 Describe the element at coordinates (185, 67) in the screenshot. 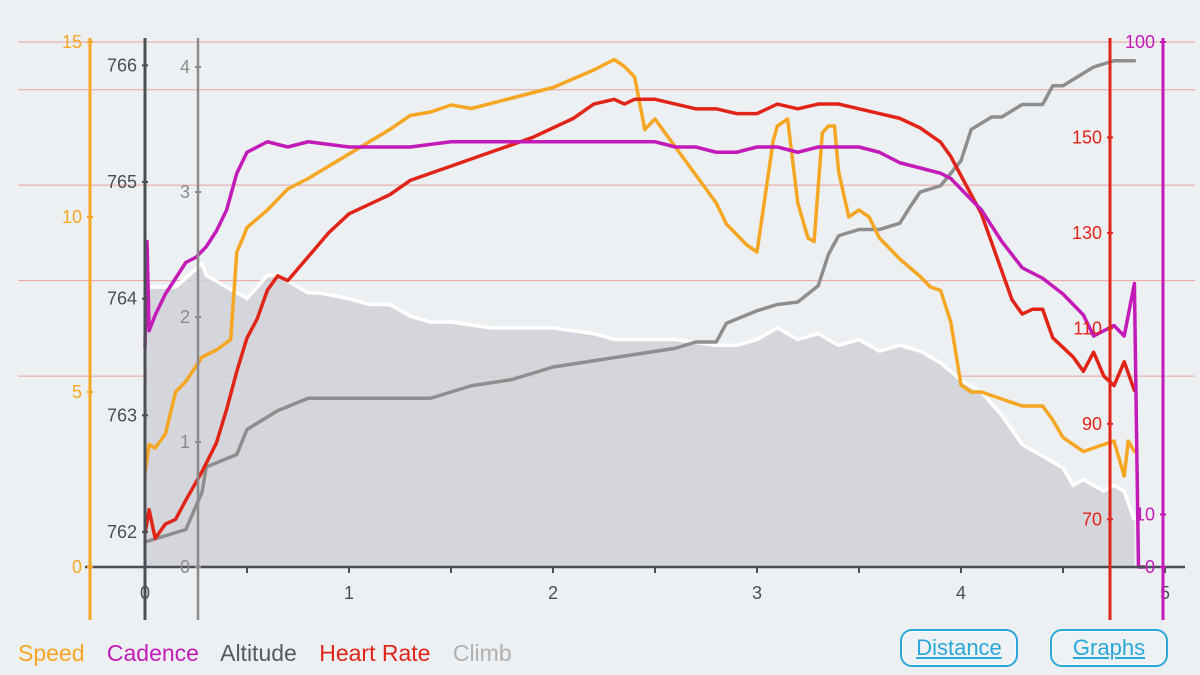

I see `climb-tick-label: 4` at that location.